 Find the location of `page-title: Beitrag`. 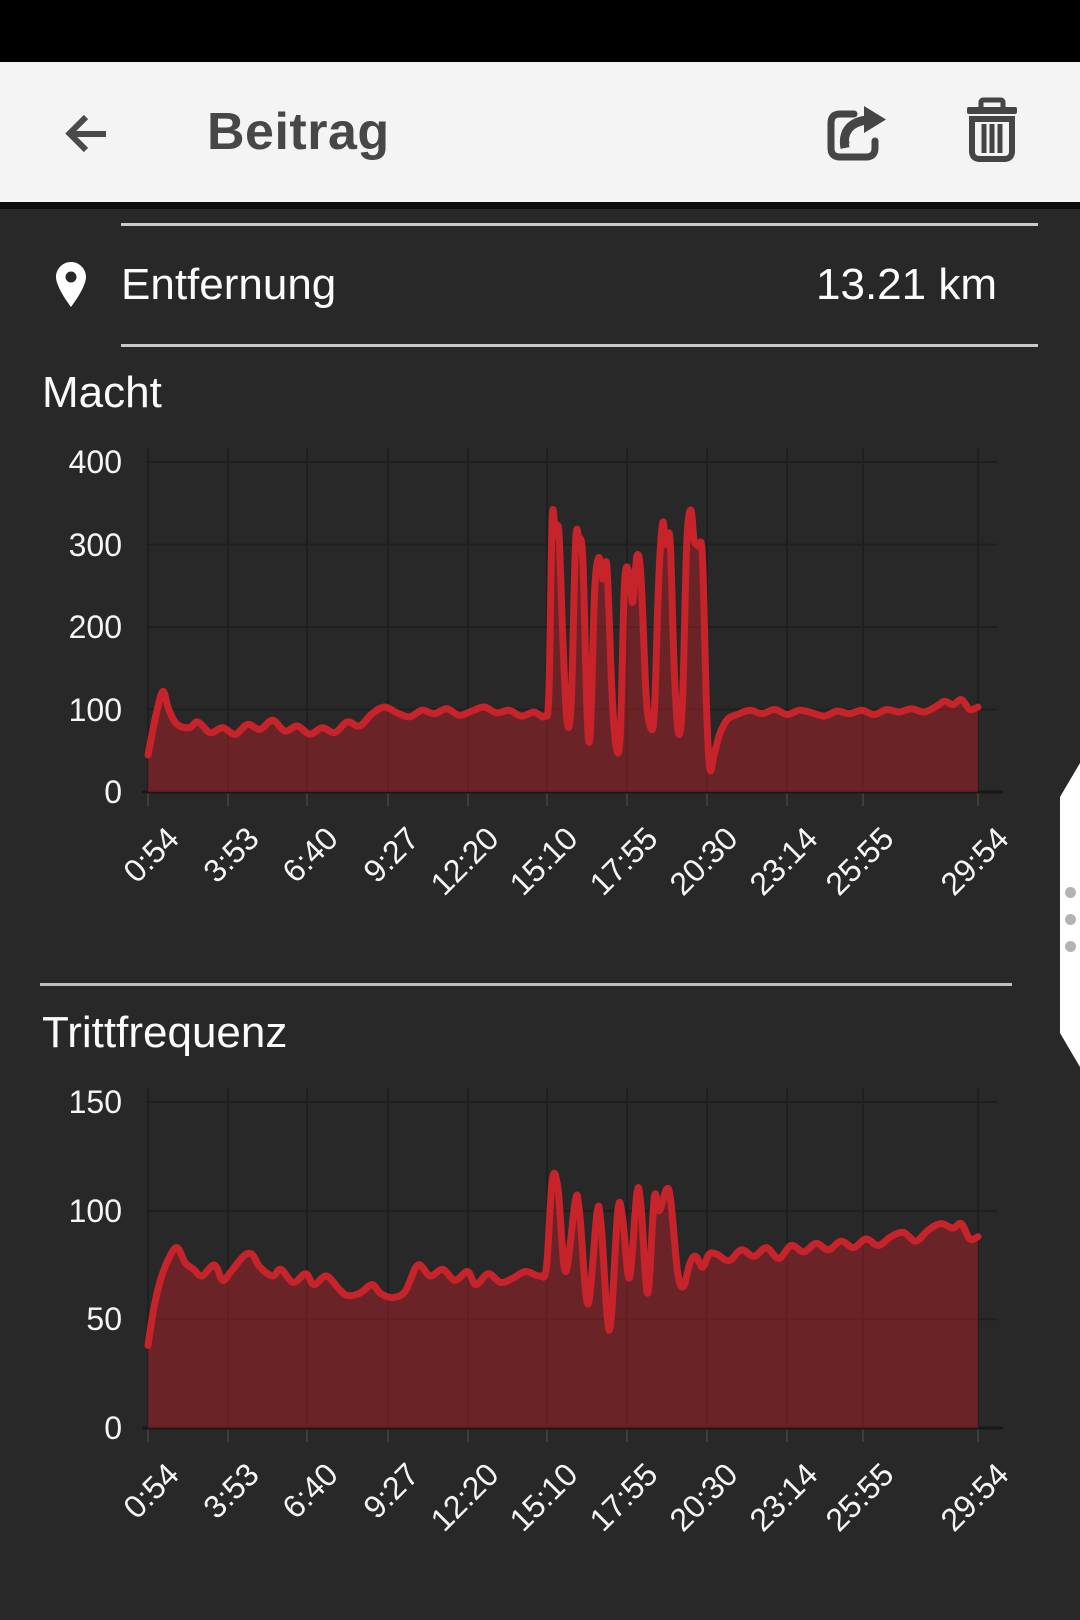

page-title: Beitrag is located at coordinates (298, 132).